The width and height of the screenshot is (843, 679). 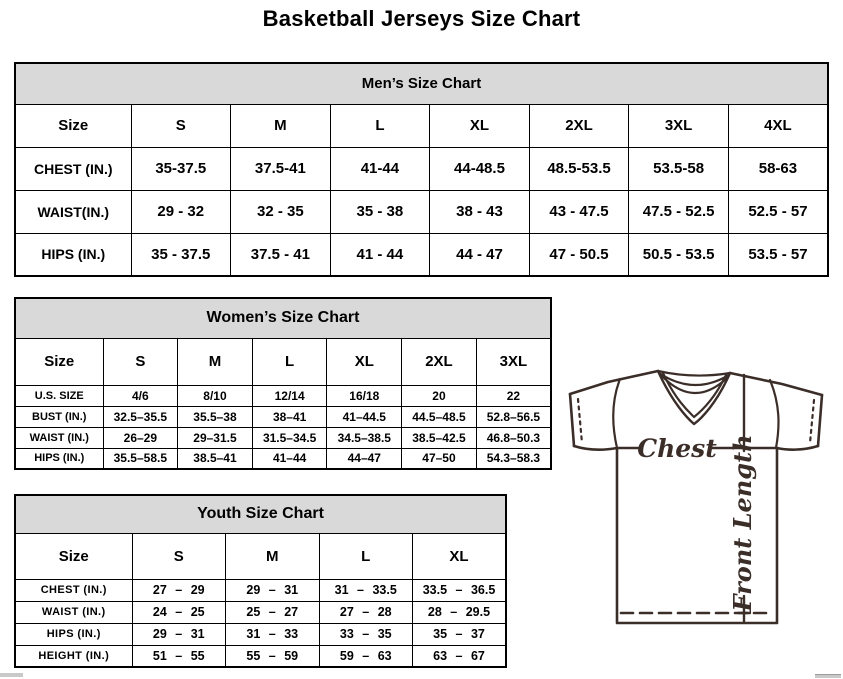 I want to click on table-row: Size S M L XL 2XL 3XL, so click(x=283, y=361).